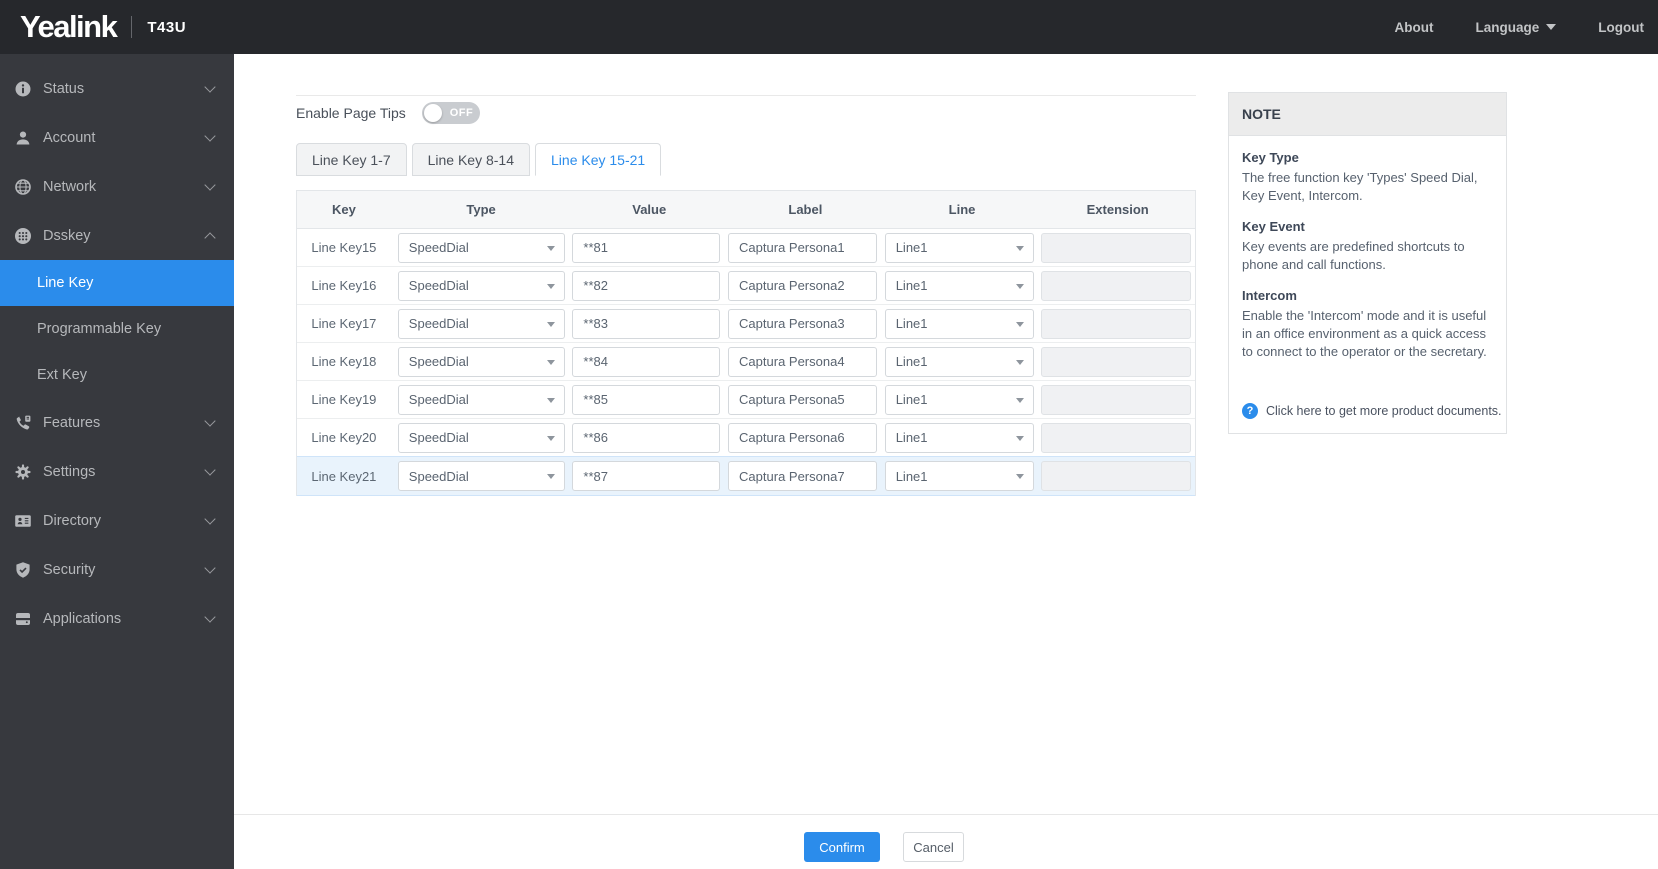 The image size is (1658, 869). I want to click on topbar: Yealink T43U About Language Logout, so click(829, 27).